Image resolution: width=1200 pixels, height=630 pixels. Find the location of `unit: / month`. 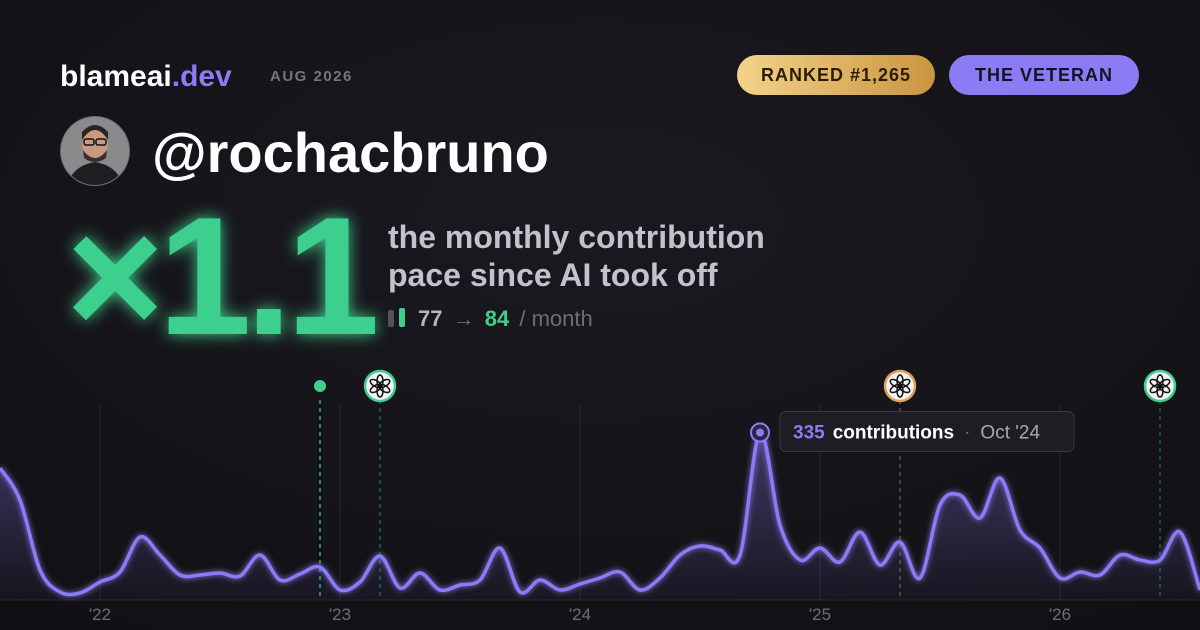

unit: / month is located at coordinates (555, 318).